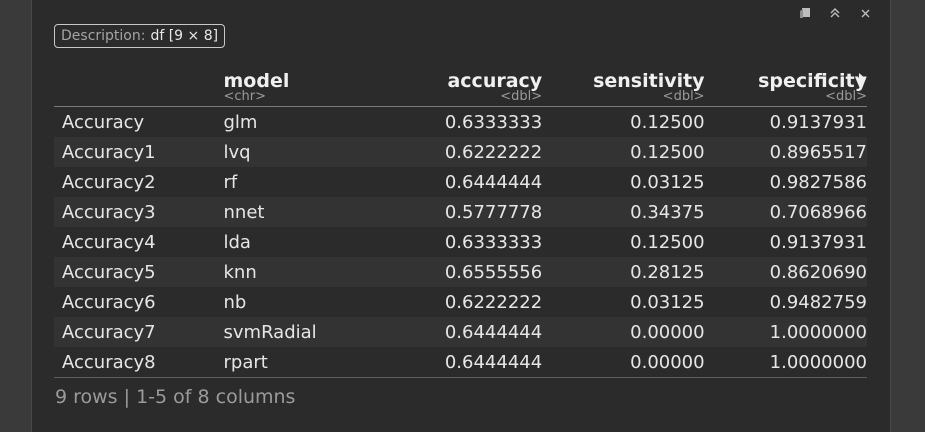 This screenshot has width=925, height=432. I want to click on column-header-accuracy: accuracy <dbl>, so click(459, 83).